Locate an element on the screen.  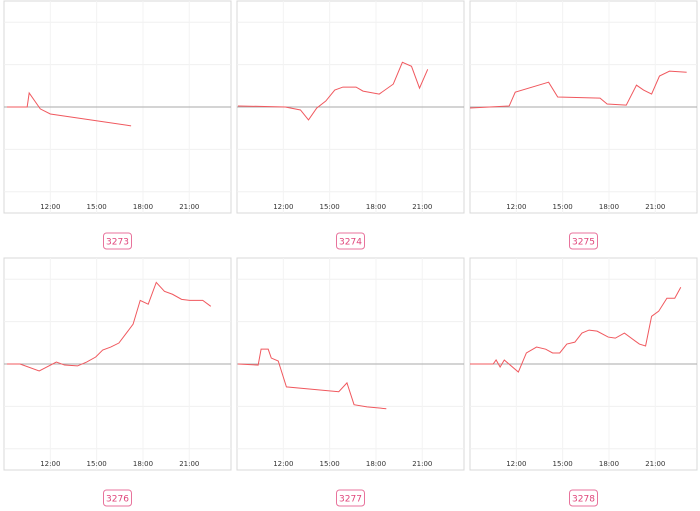
code-label: 3275 is located at coordinates (583, 243).